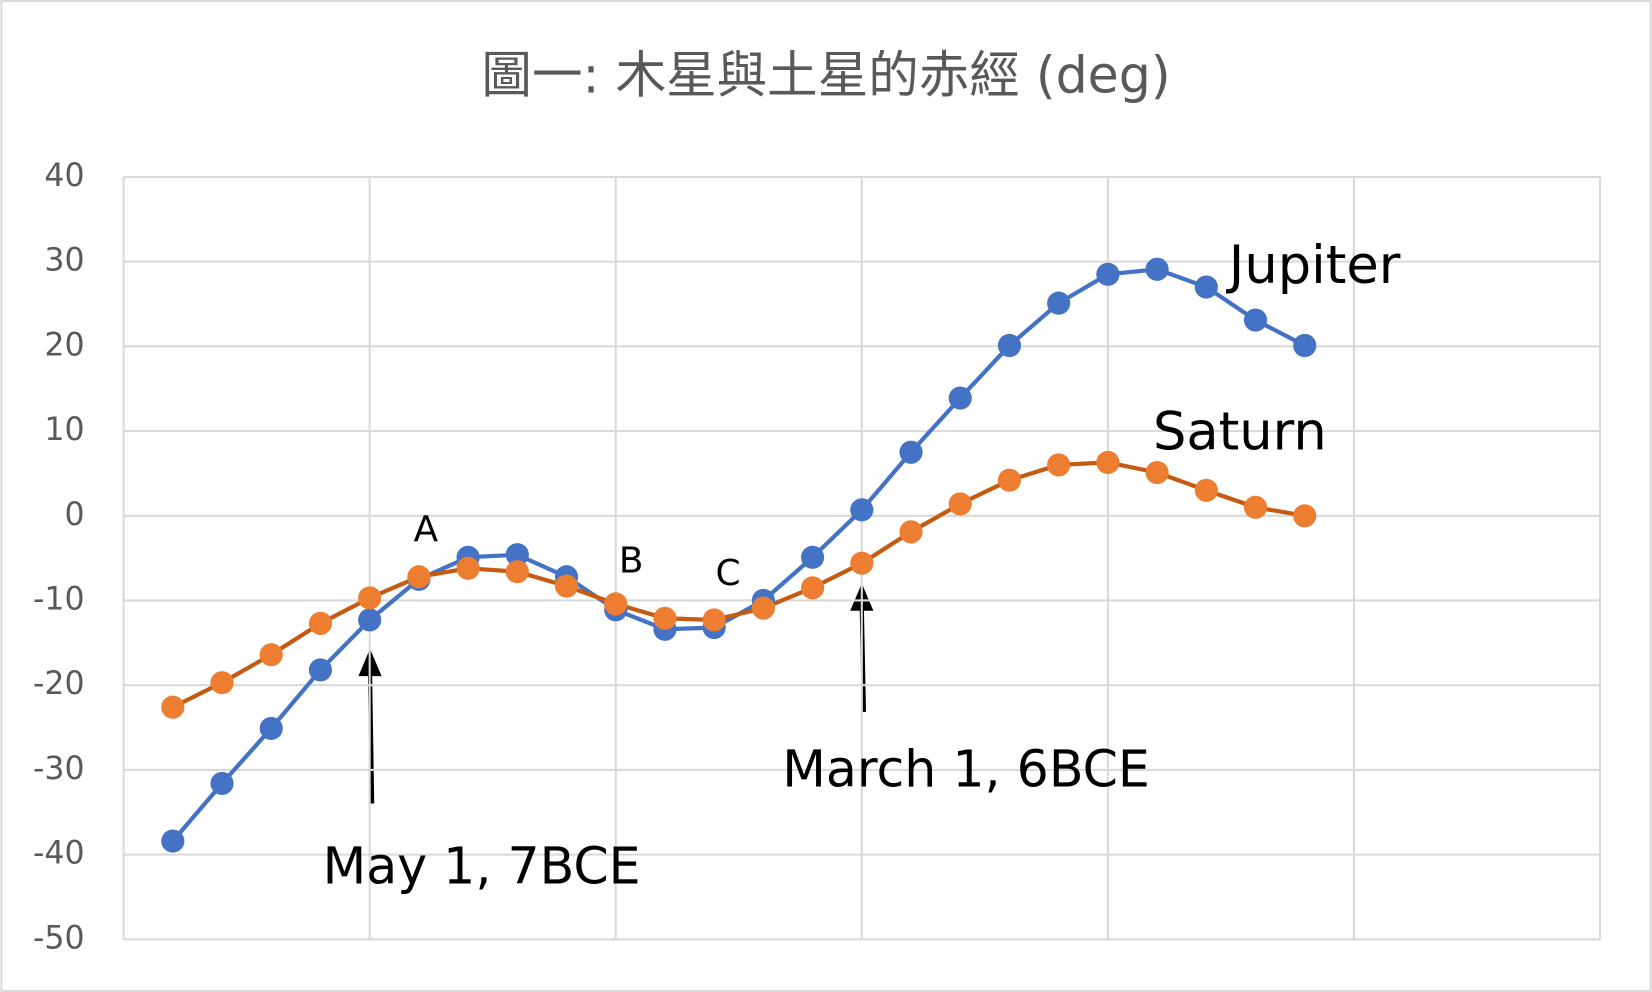 Image resolution: width=1652 pixels, height=992 pixels. What do you see at coordinates (1240, 432) in the screenshot?
I see `series-label: Saturn` at bounding box center [1240, 432].